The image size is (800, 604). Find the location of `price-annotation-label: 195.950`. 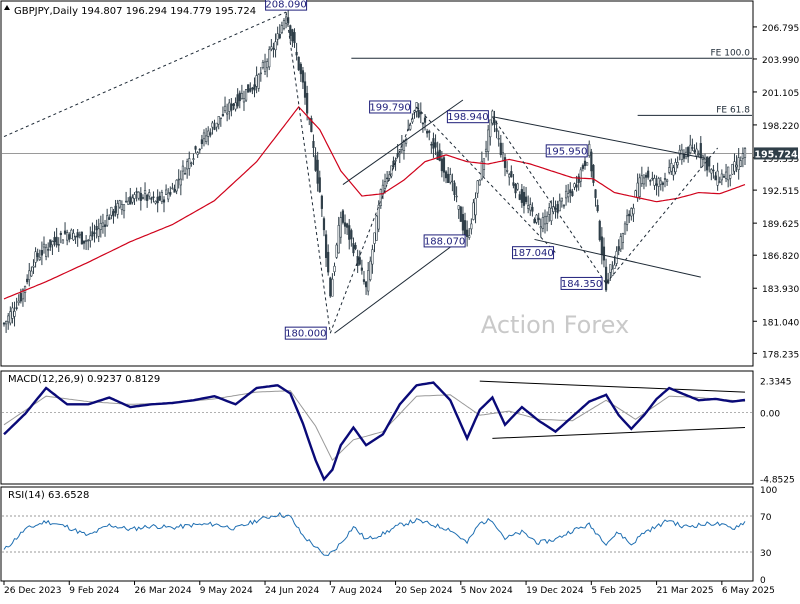

price-annotation-label: 195.950 is located at coordinates (566, 151).